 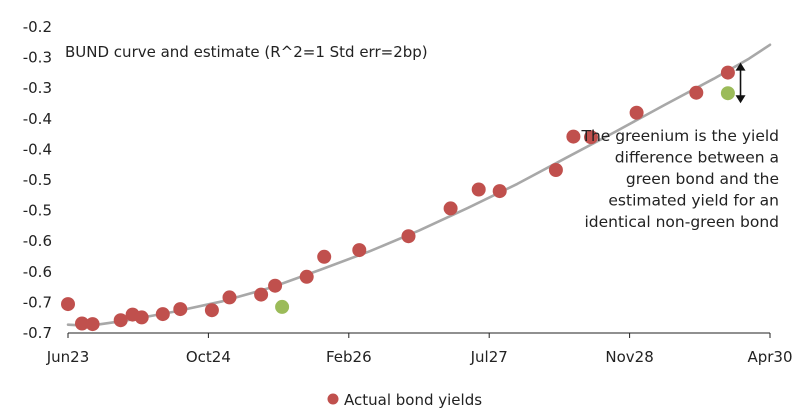 I want to click on annotation-line: difference between a, so click(x=697, y=158).